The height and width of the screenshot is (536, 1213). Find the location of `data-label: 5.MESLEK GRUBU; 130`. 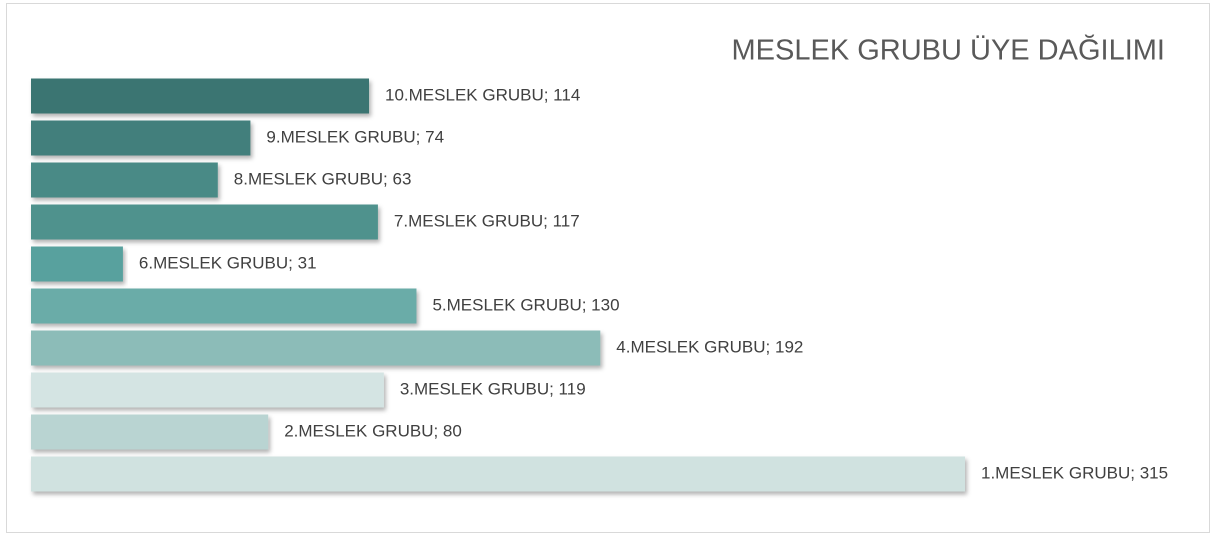

data-label: 5.MESLEK GRUBU; 130 is located at coordinates (525, 304).